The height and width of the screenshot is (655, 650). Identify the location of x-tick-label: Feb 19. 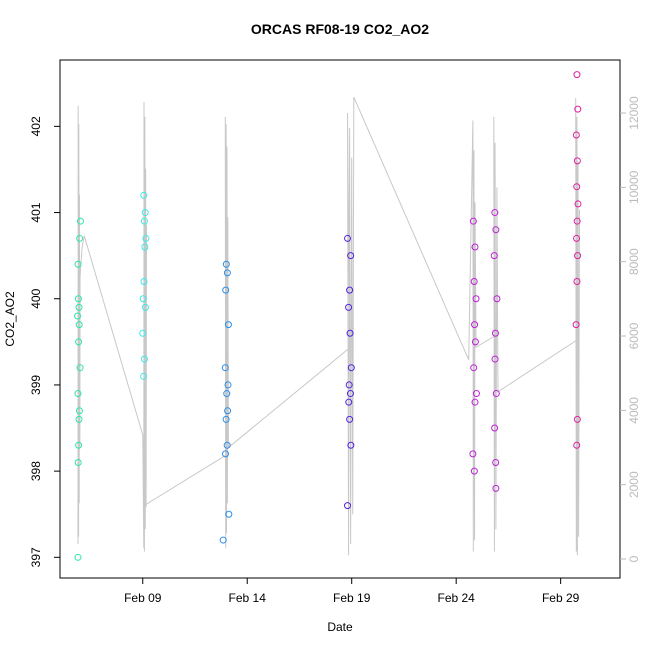
(352, 598).